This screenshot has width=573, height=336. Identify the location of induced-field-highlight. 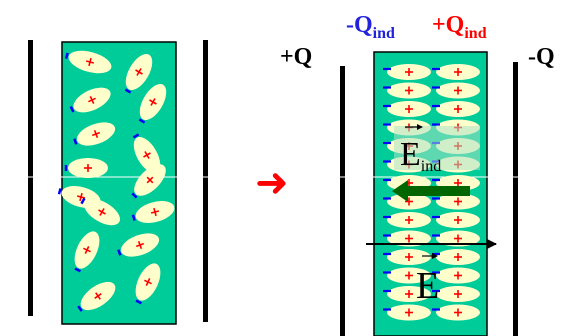
(437, 148).